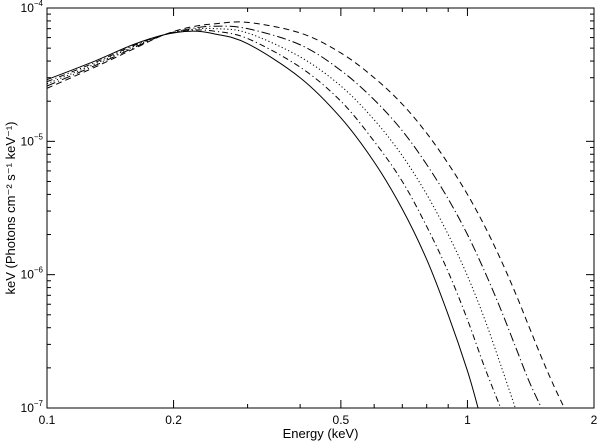 This screenshot has height=443, width=600. Describe the element at coordinates (10, 207) in the screenshot. I see `y-axis-label: keV (Photons cm⁻² s⁻¹ keV⁻¹)` at that location.